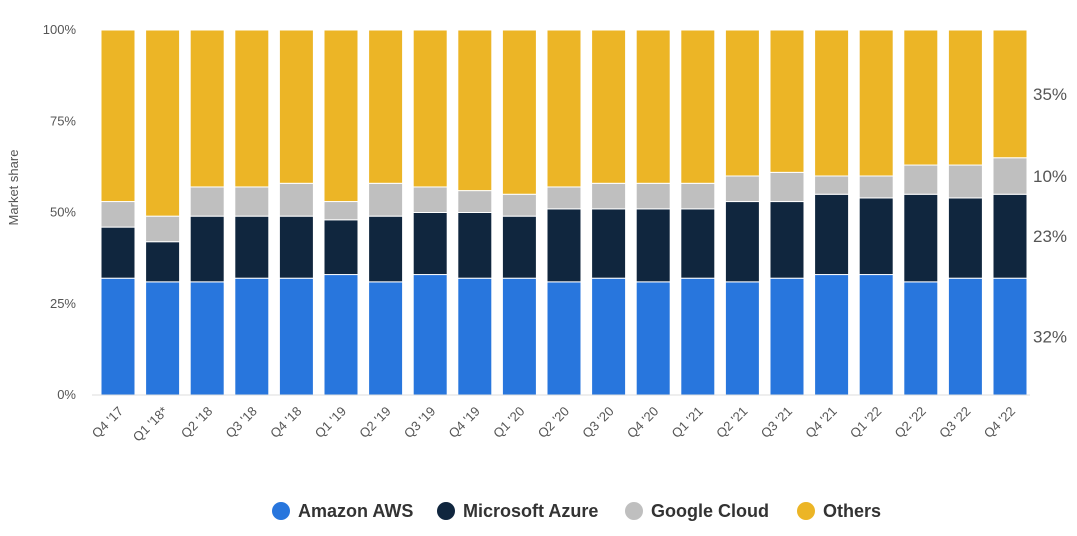 The width and height of the screenshot is (1077, 536). I want to click on x-tick-label: Q2 '19, so click(374, 422).